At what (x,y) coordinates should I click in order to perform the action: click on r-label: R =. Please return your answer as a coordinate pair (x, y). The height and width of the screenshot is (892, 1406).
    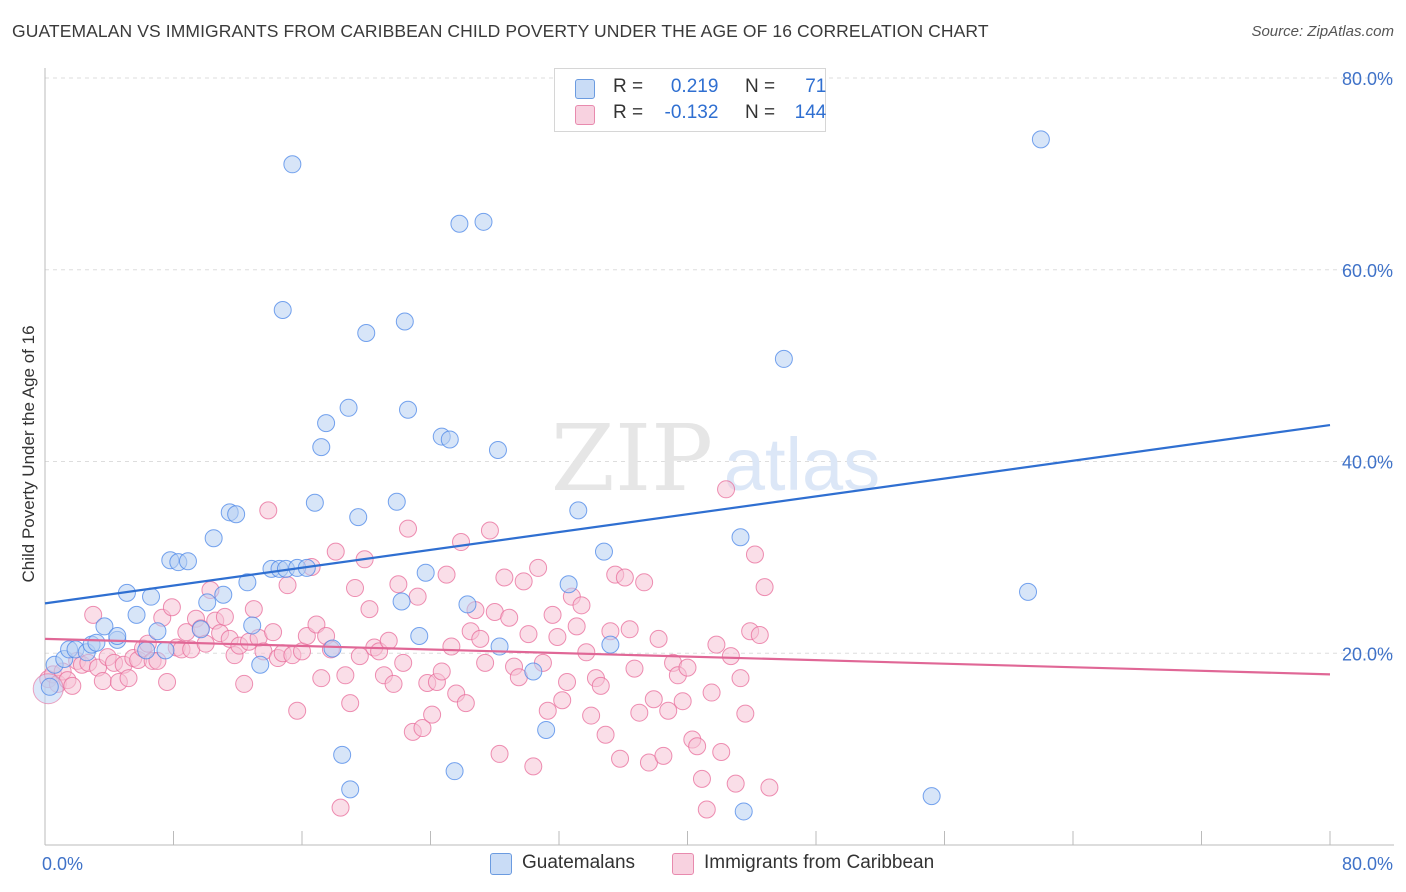
    Looking at the image, I should click on (628, 112).